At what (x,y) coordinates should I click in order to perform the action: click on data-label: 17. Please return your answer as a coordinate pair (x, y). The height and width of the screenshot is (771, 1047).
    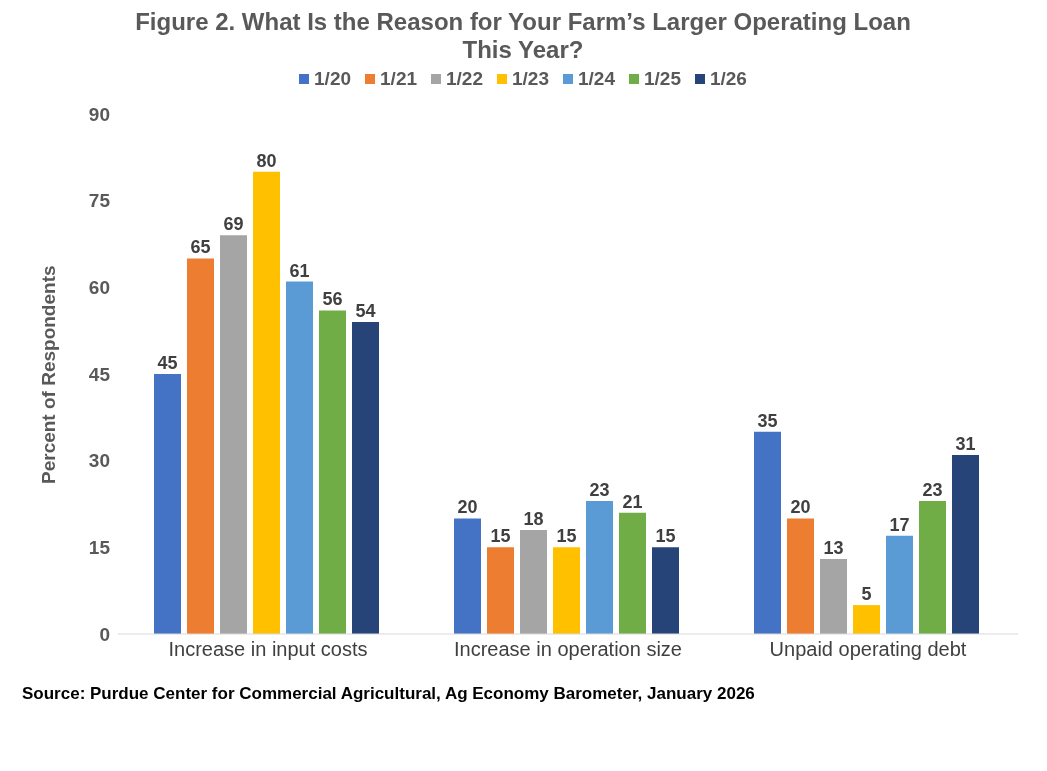
    Looking at the image, I should click on (899, 524).